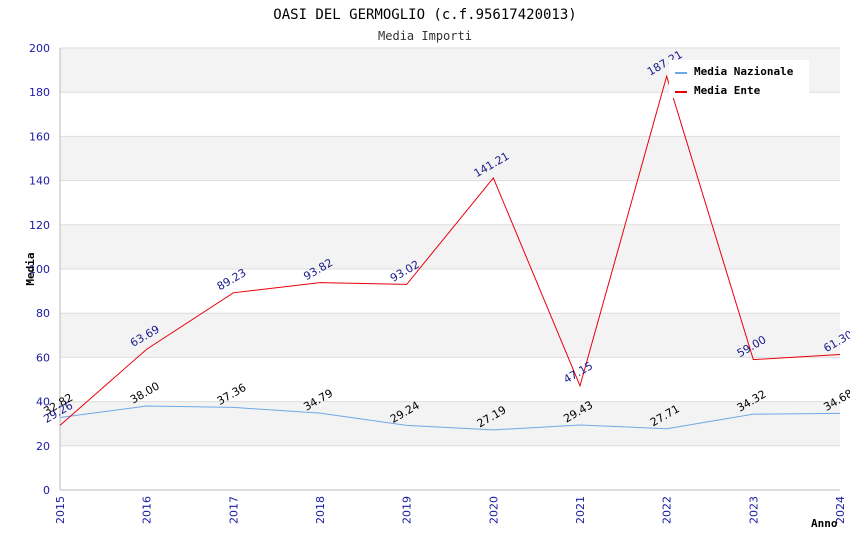 Image resolution: width=850 pixels, height=550 pixels. What do you see at coordinates (60, 510) in the screenshot?
I see `x-tick-label: 2015` at bounding box center [60, 510].